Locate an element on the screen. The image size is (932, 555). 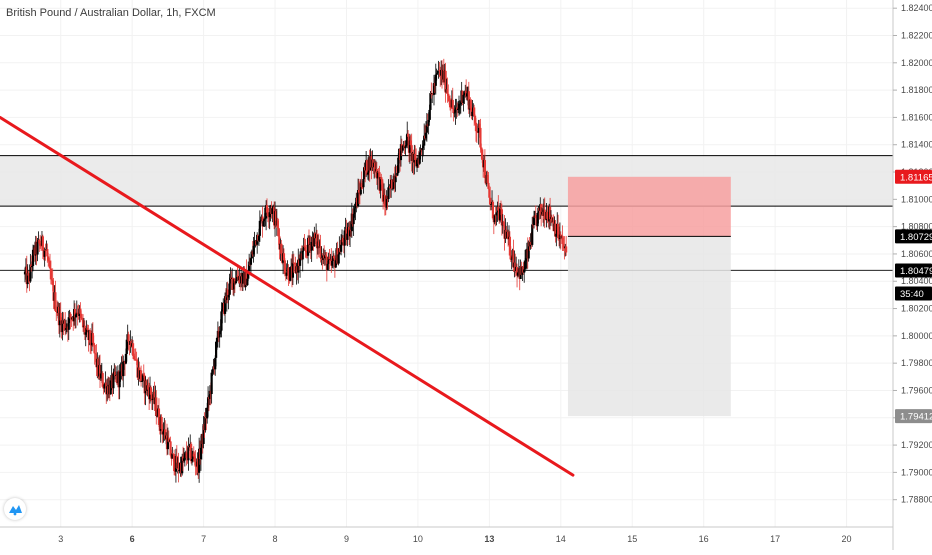
price-tag-label: 1.80479 is located at coordinates (916, 271).